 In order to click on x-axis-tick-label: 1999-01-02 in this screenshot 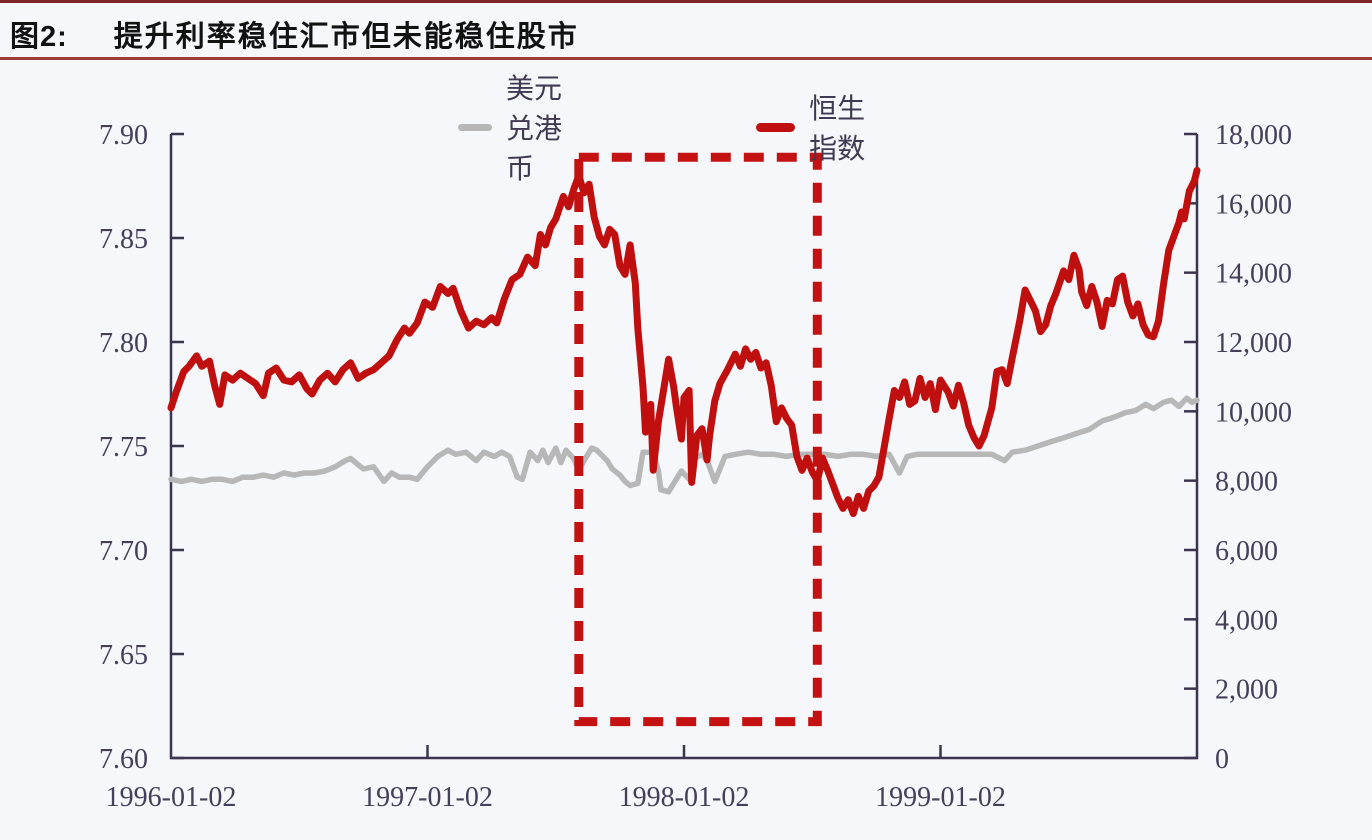, I will do `click(940, 797)`.